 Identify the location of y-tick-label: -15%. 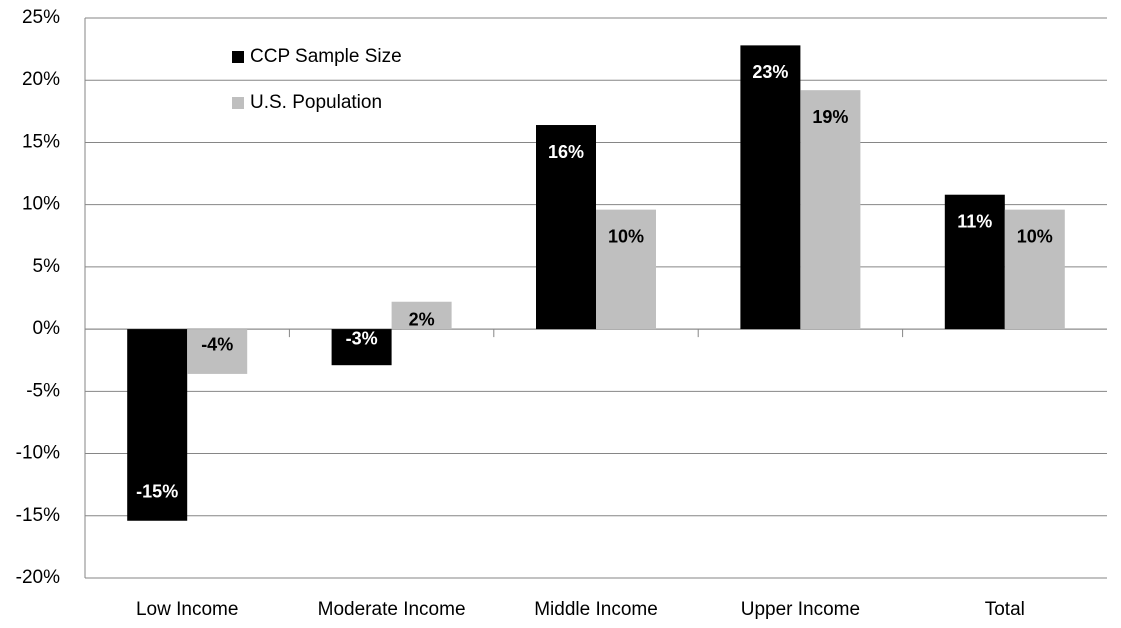
(38, 515).